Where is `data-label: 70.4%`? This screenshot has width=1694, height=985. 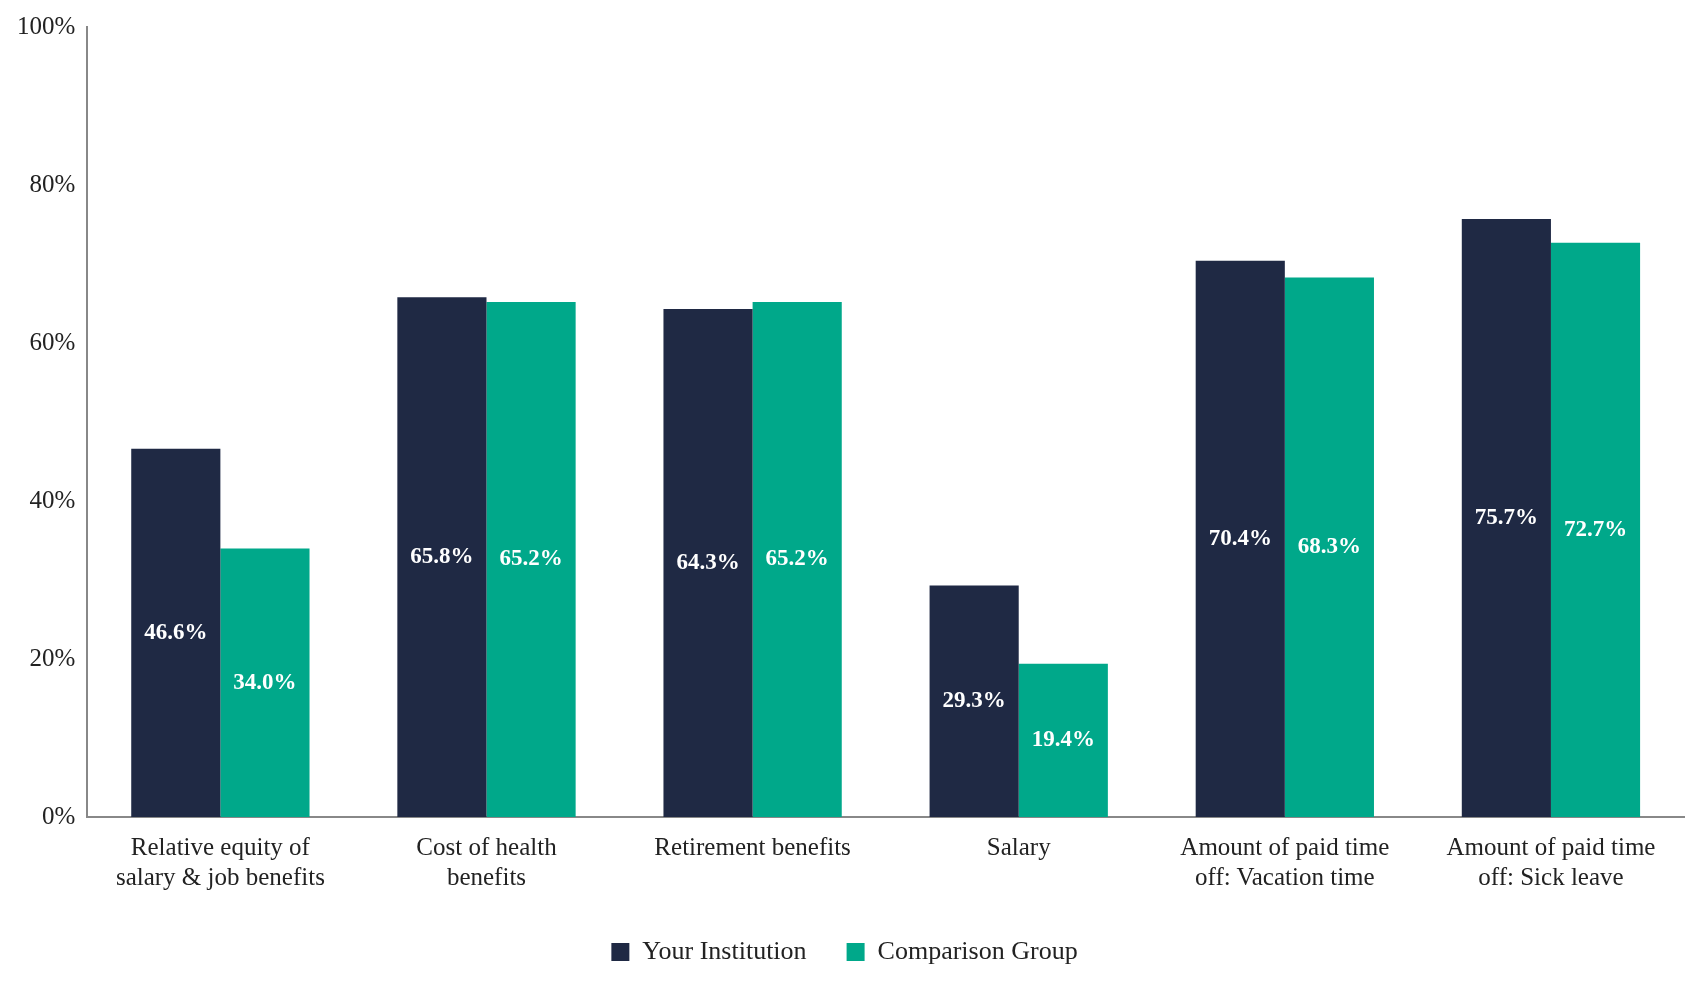
data-label: 70.4% is located at coordinates (1240, 537).